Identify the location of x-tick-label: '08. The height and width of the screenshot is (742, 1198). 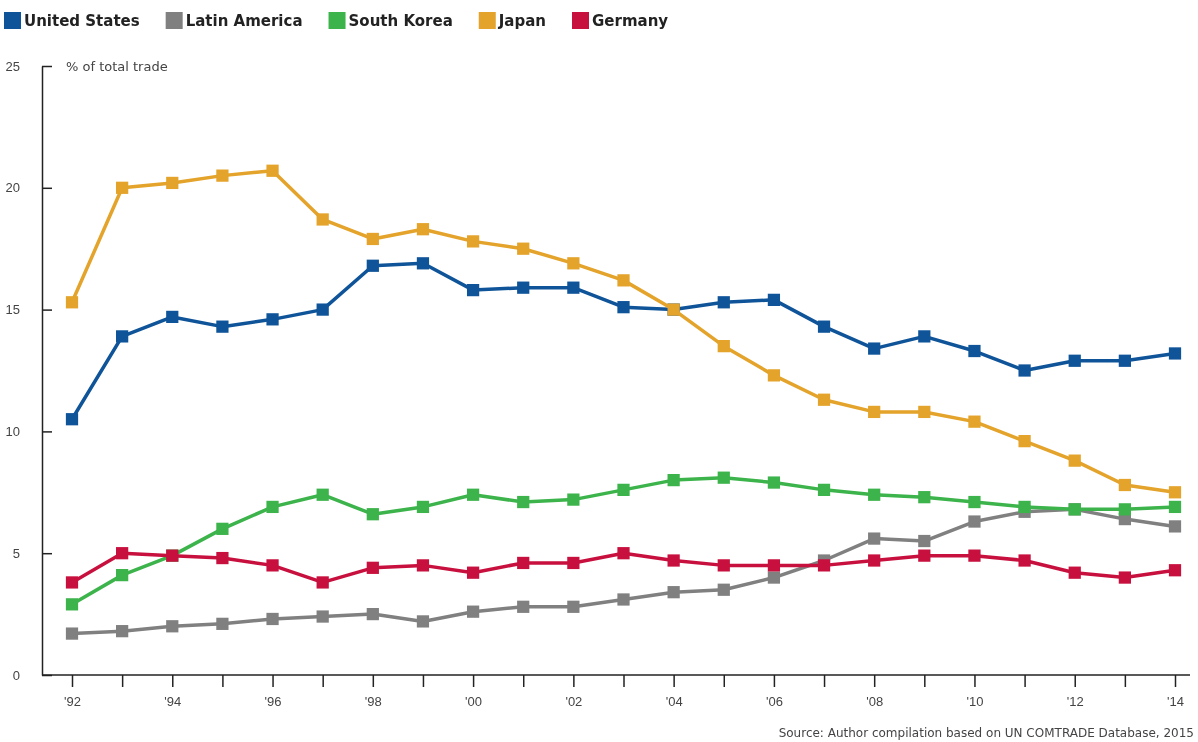
(875, 702).